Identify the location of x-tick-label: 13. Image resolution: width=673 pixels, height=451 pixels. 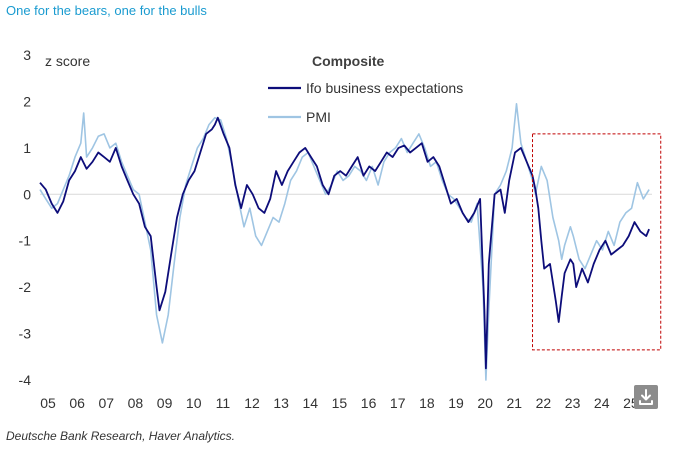
(281, 403).